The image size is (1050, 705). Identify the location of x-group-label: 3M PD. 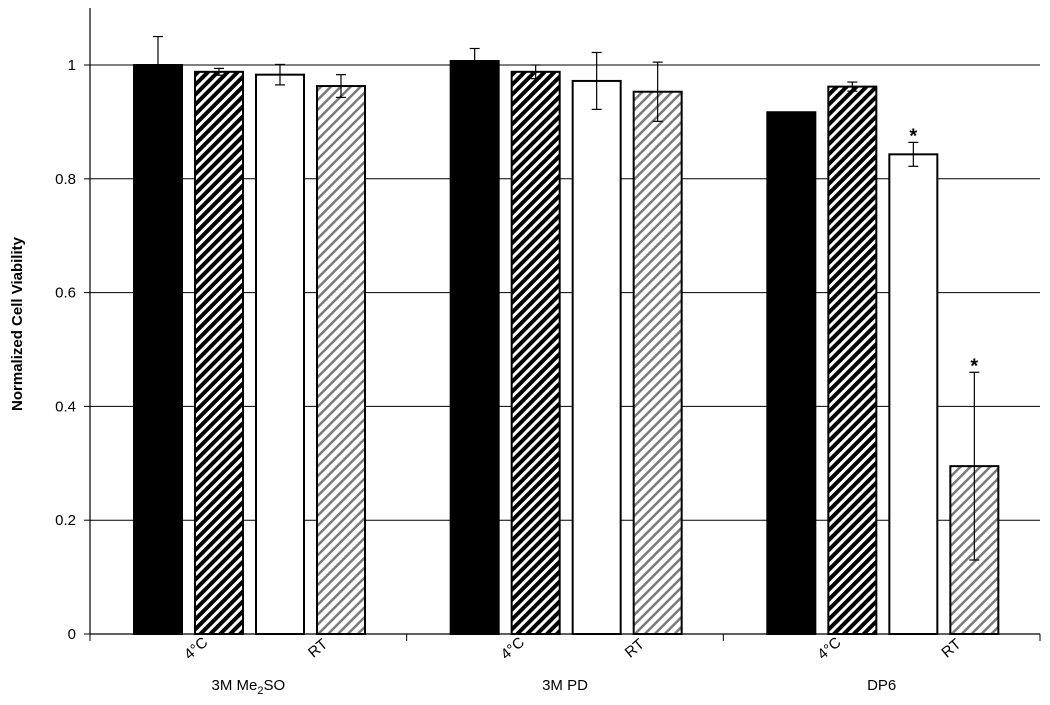
(565, 685).